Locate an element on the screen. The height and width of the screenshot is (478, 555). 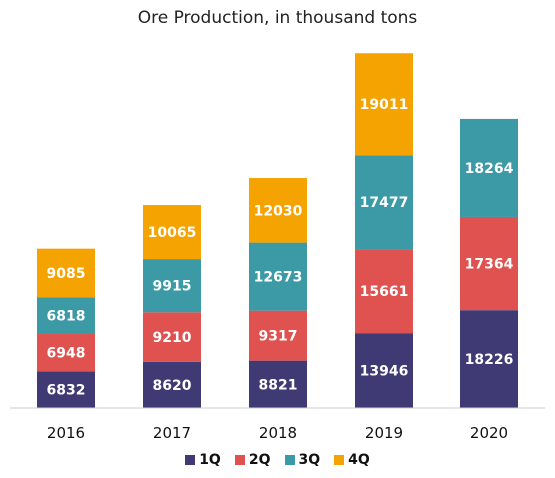
data-label-4q-2019: 19011 is located at coordinates (384, 105).